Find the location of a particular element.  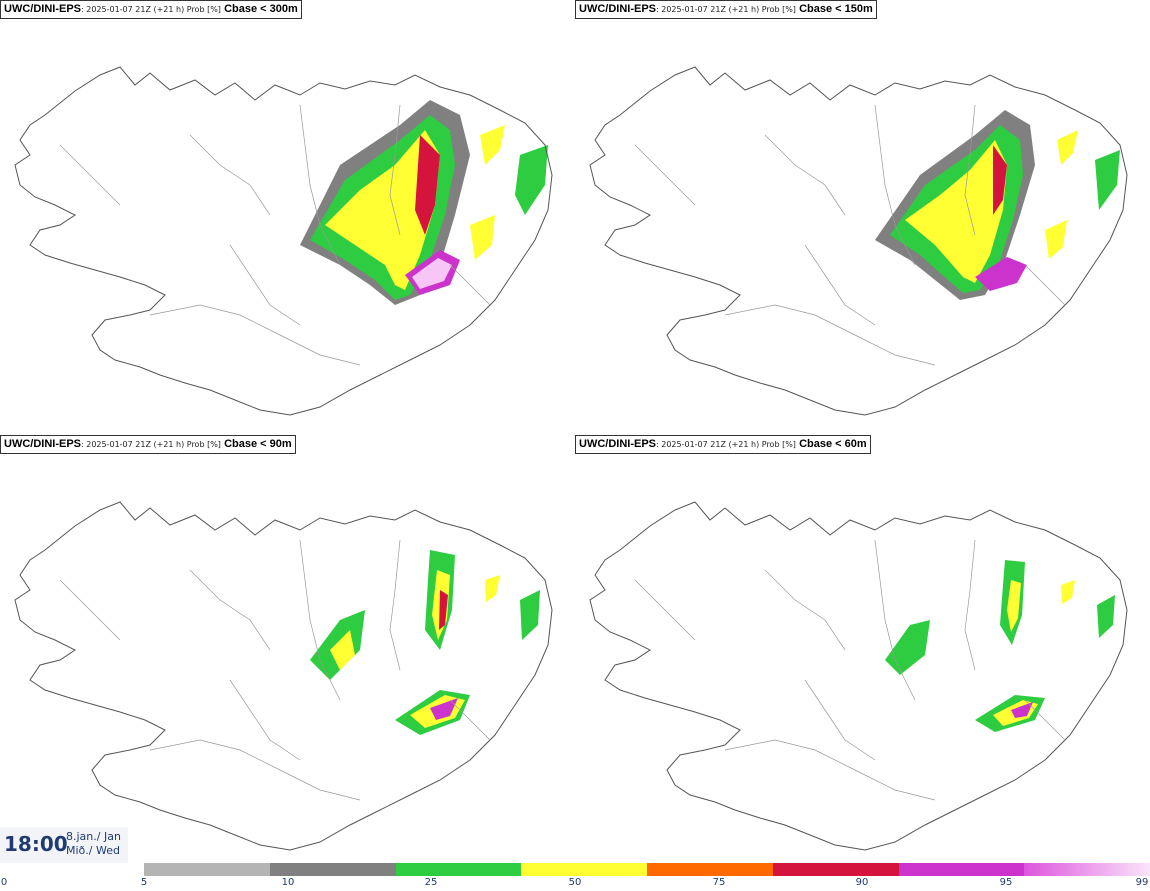

valid-time: 18:00 is located at coordinates (36, 844).